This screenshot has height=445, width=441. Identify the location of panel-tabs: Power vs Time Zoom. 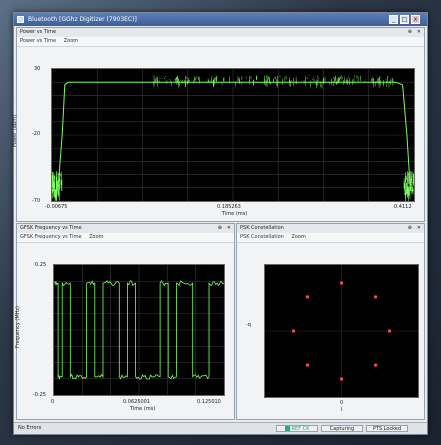
(220, 42).